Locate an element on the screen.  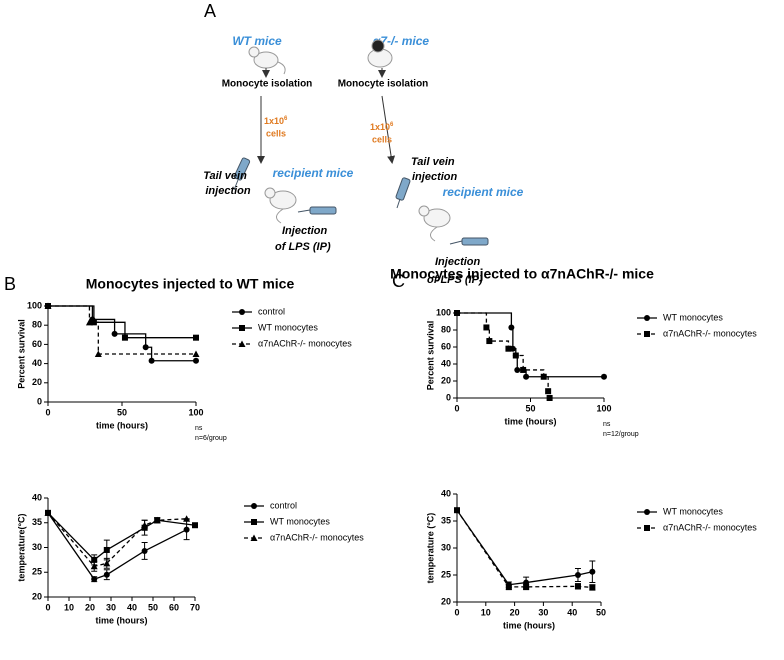
chart-title: Monocytes injected to α7nAChR-/- mice is located at coordinates (522, 274).